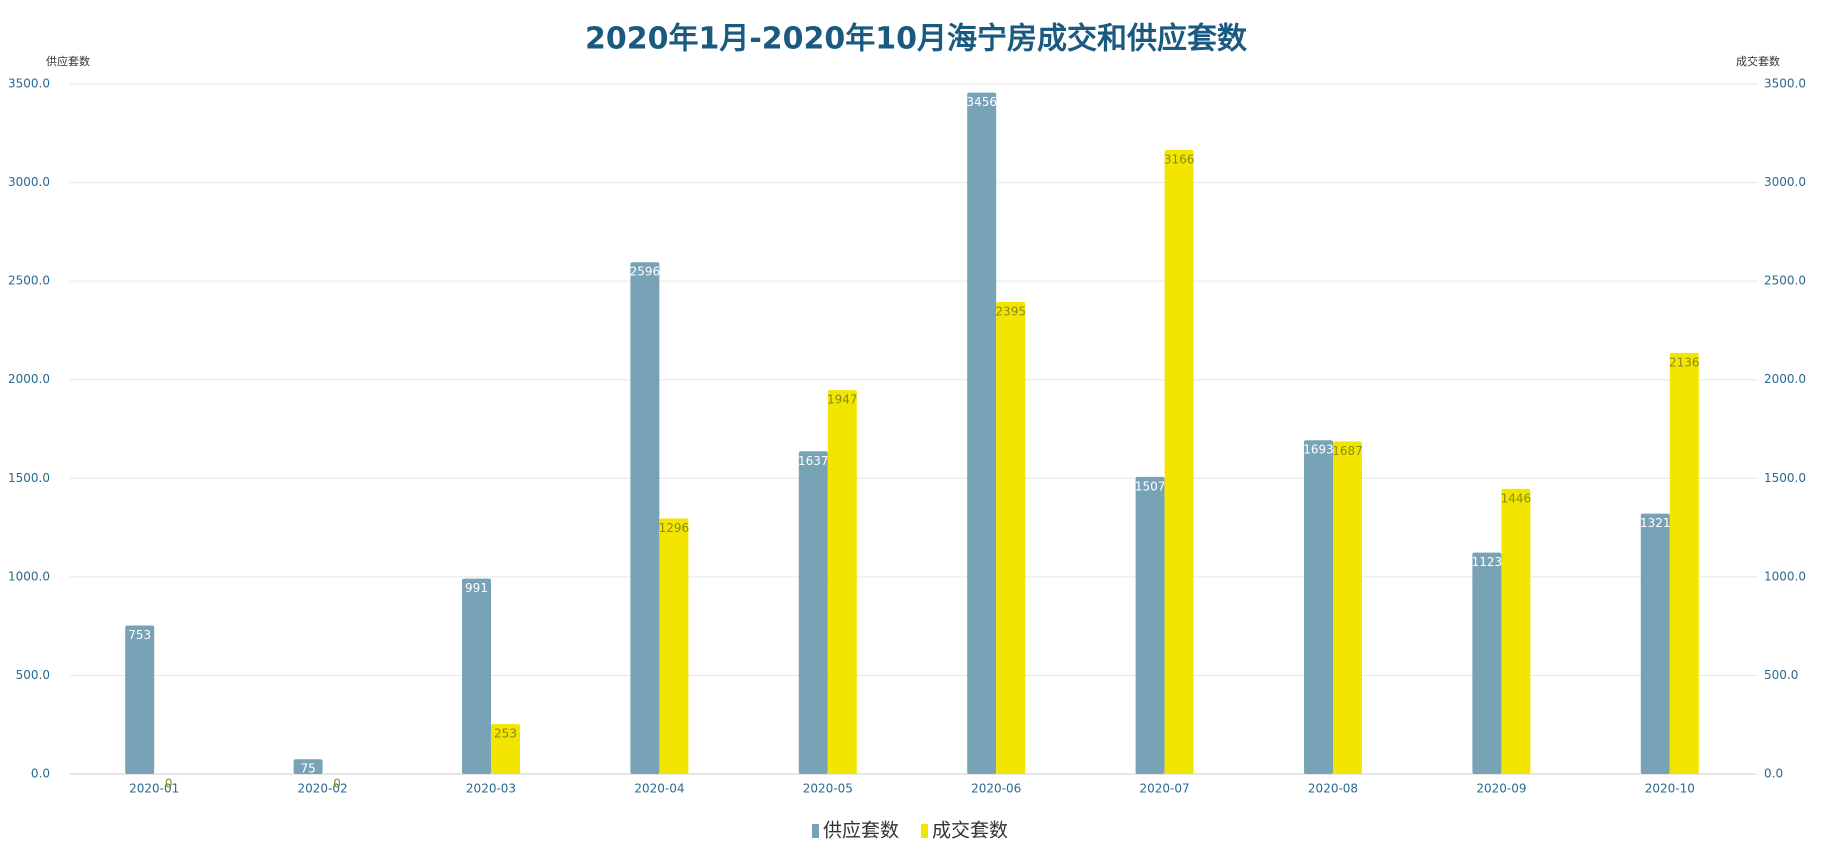 This screenshot has width=1832, height=855. I want to click on bar-value-label: 1123, so click(1487, 562).